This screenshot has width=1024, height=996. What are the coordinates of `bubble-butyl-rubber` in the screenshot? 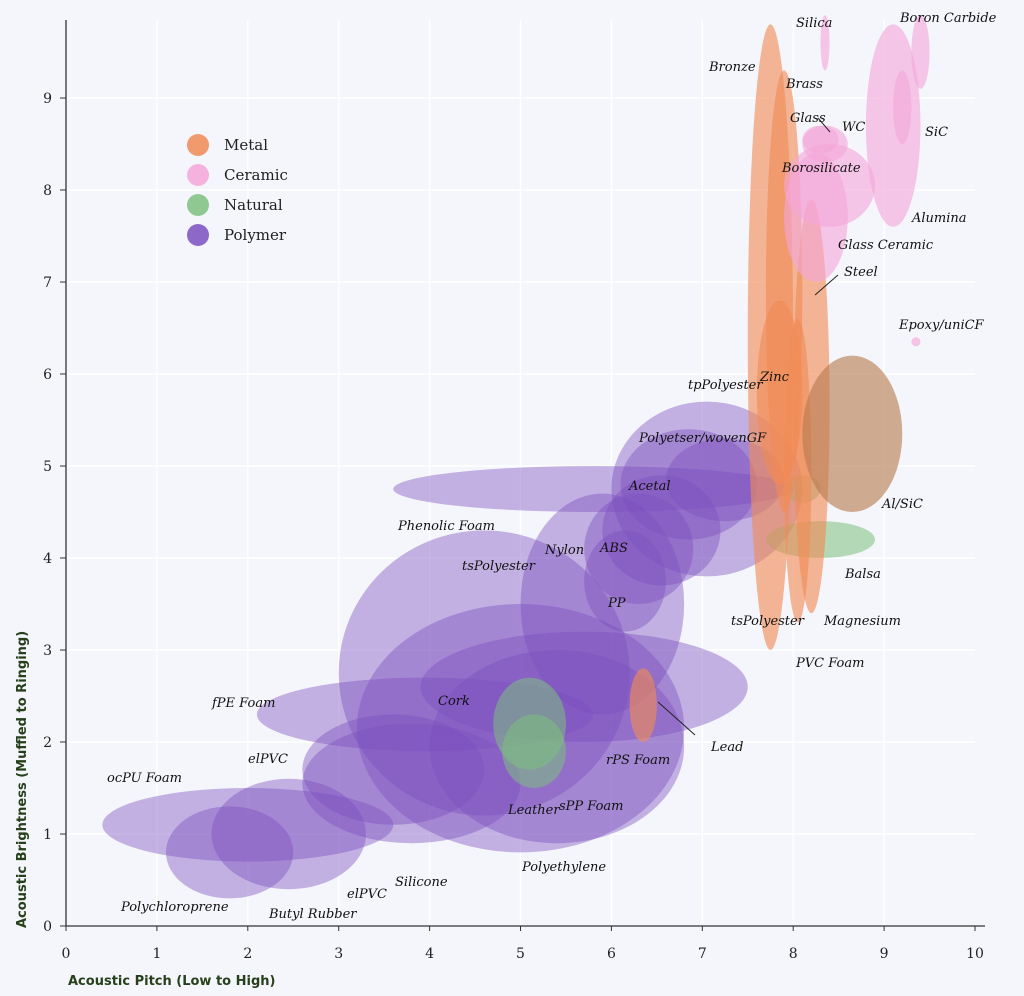 It's located at (288, 834).